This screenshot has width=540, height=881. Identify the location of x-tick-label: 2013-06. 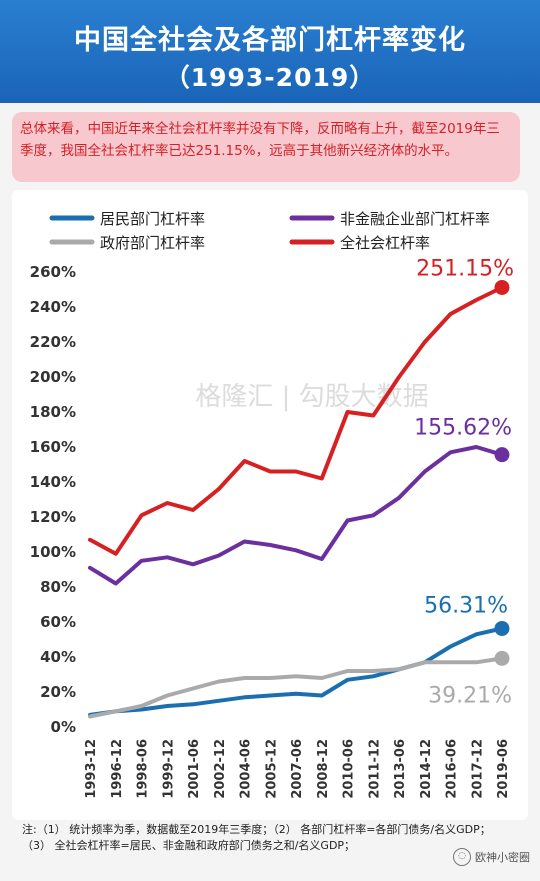
(400, 769).